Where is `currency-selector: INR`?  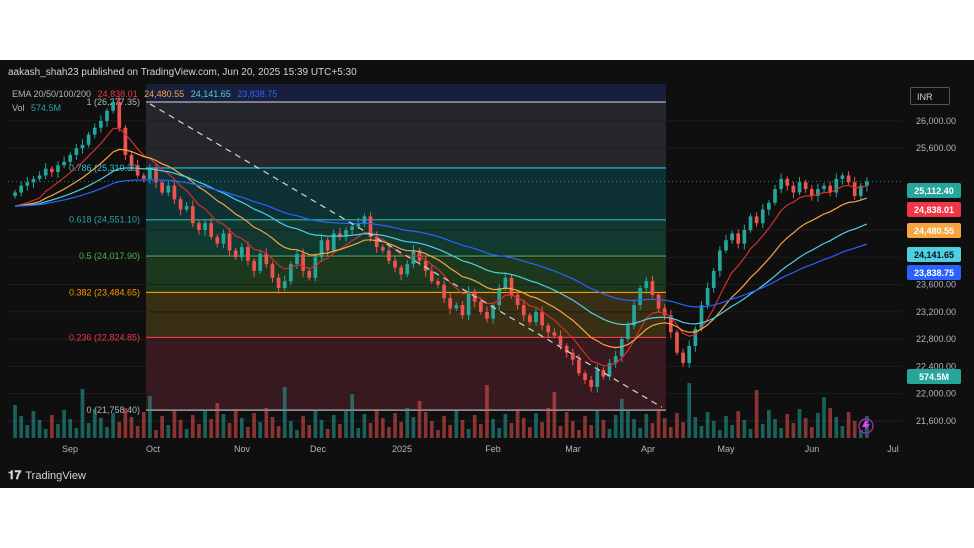 currency-selector: INR is located at coordinates (930, 96).